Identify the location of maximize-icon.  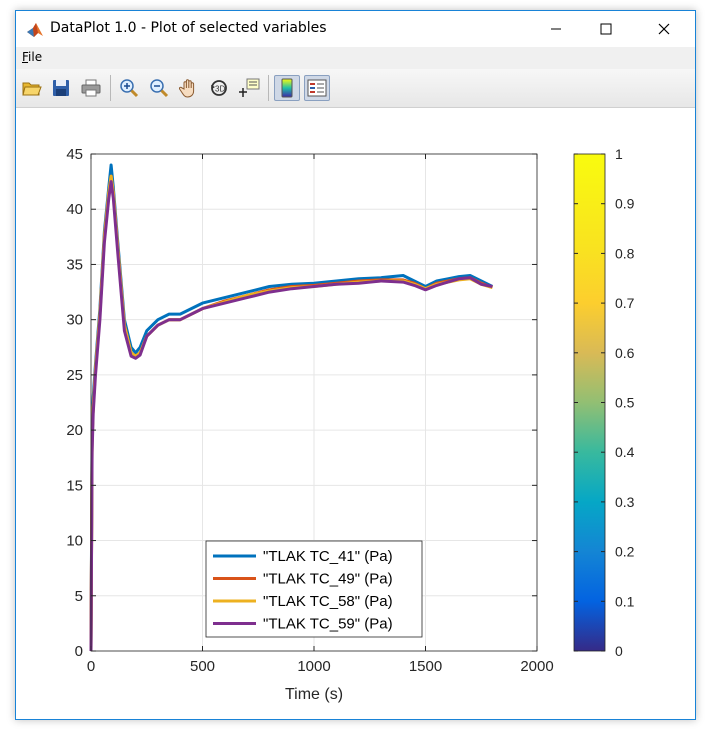
(606, 29).